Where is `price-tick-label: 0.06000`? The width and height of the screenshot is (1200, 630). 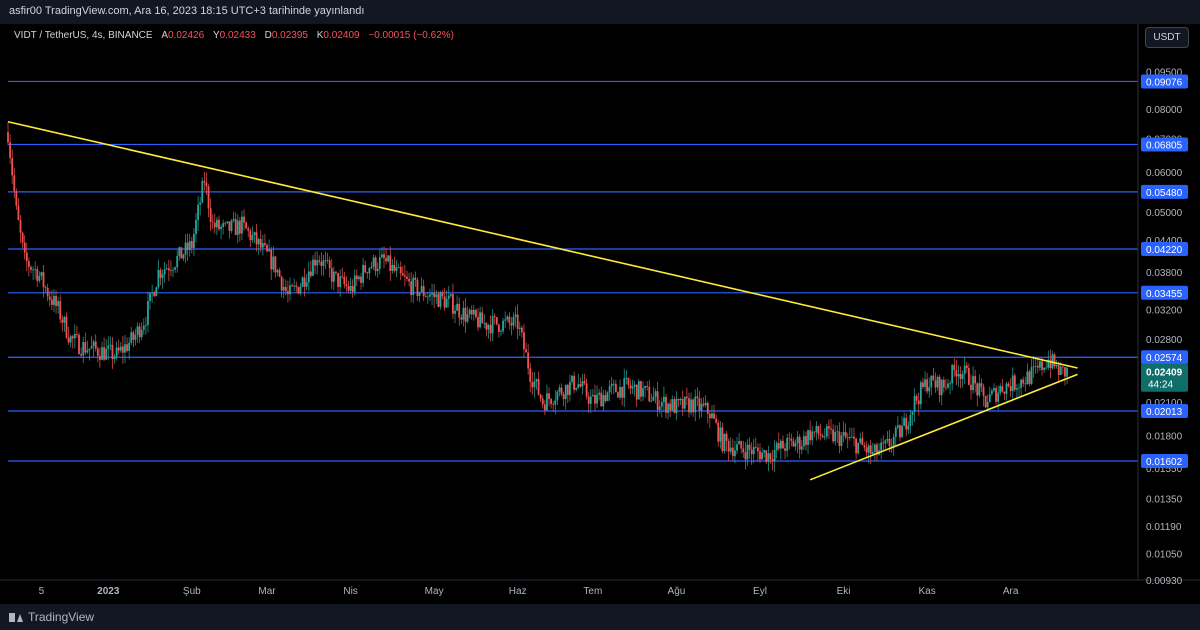 price-tick-label: 0.06000 is located at coordinates (1164, 173).